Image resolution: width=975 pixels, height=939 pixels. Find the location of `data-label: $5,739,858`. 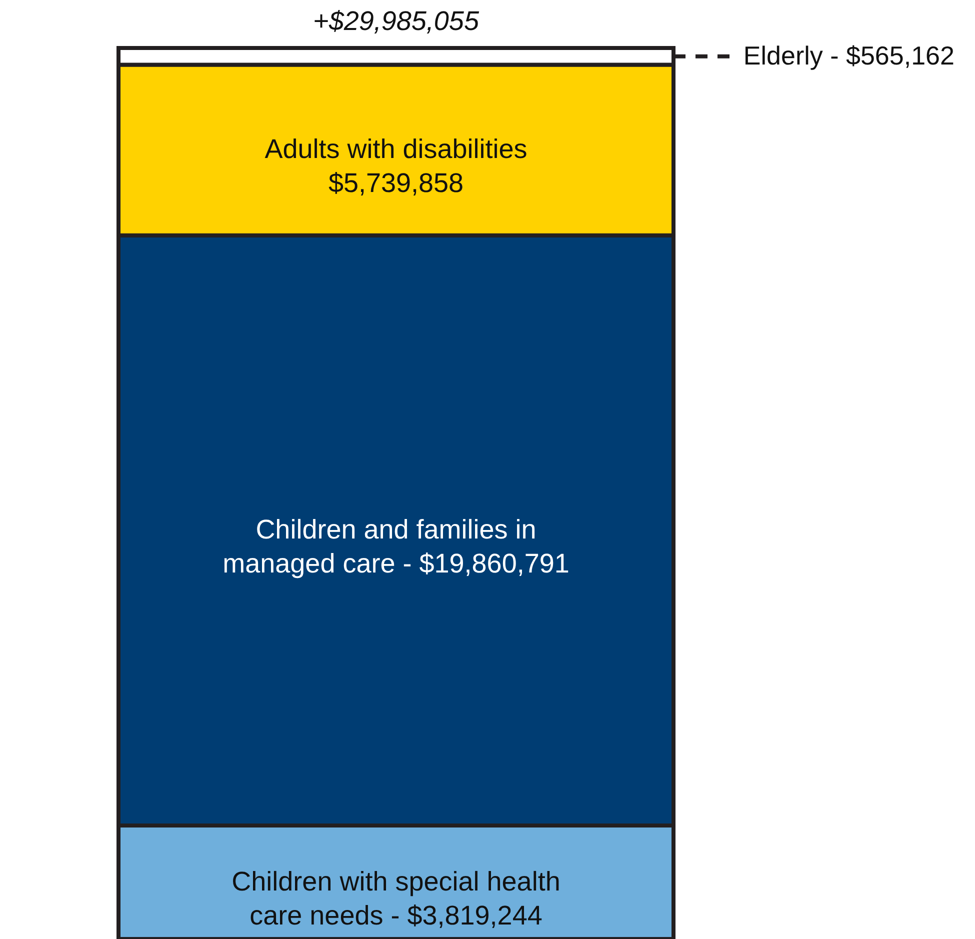

data-label: $5,739,858 is located at coordinates (396, 183).